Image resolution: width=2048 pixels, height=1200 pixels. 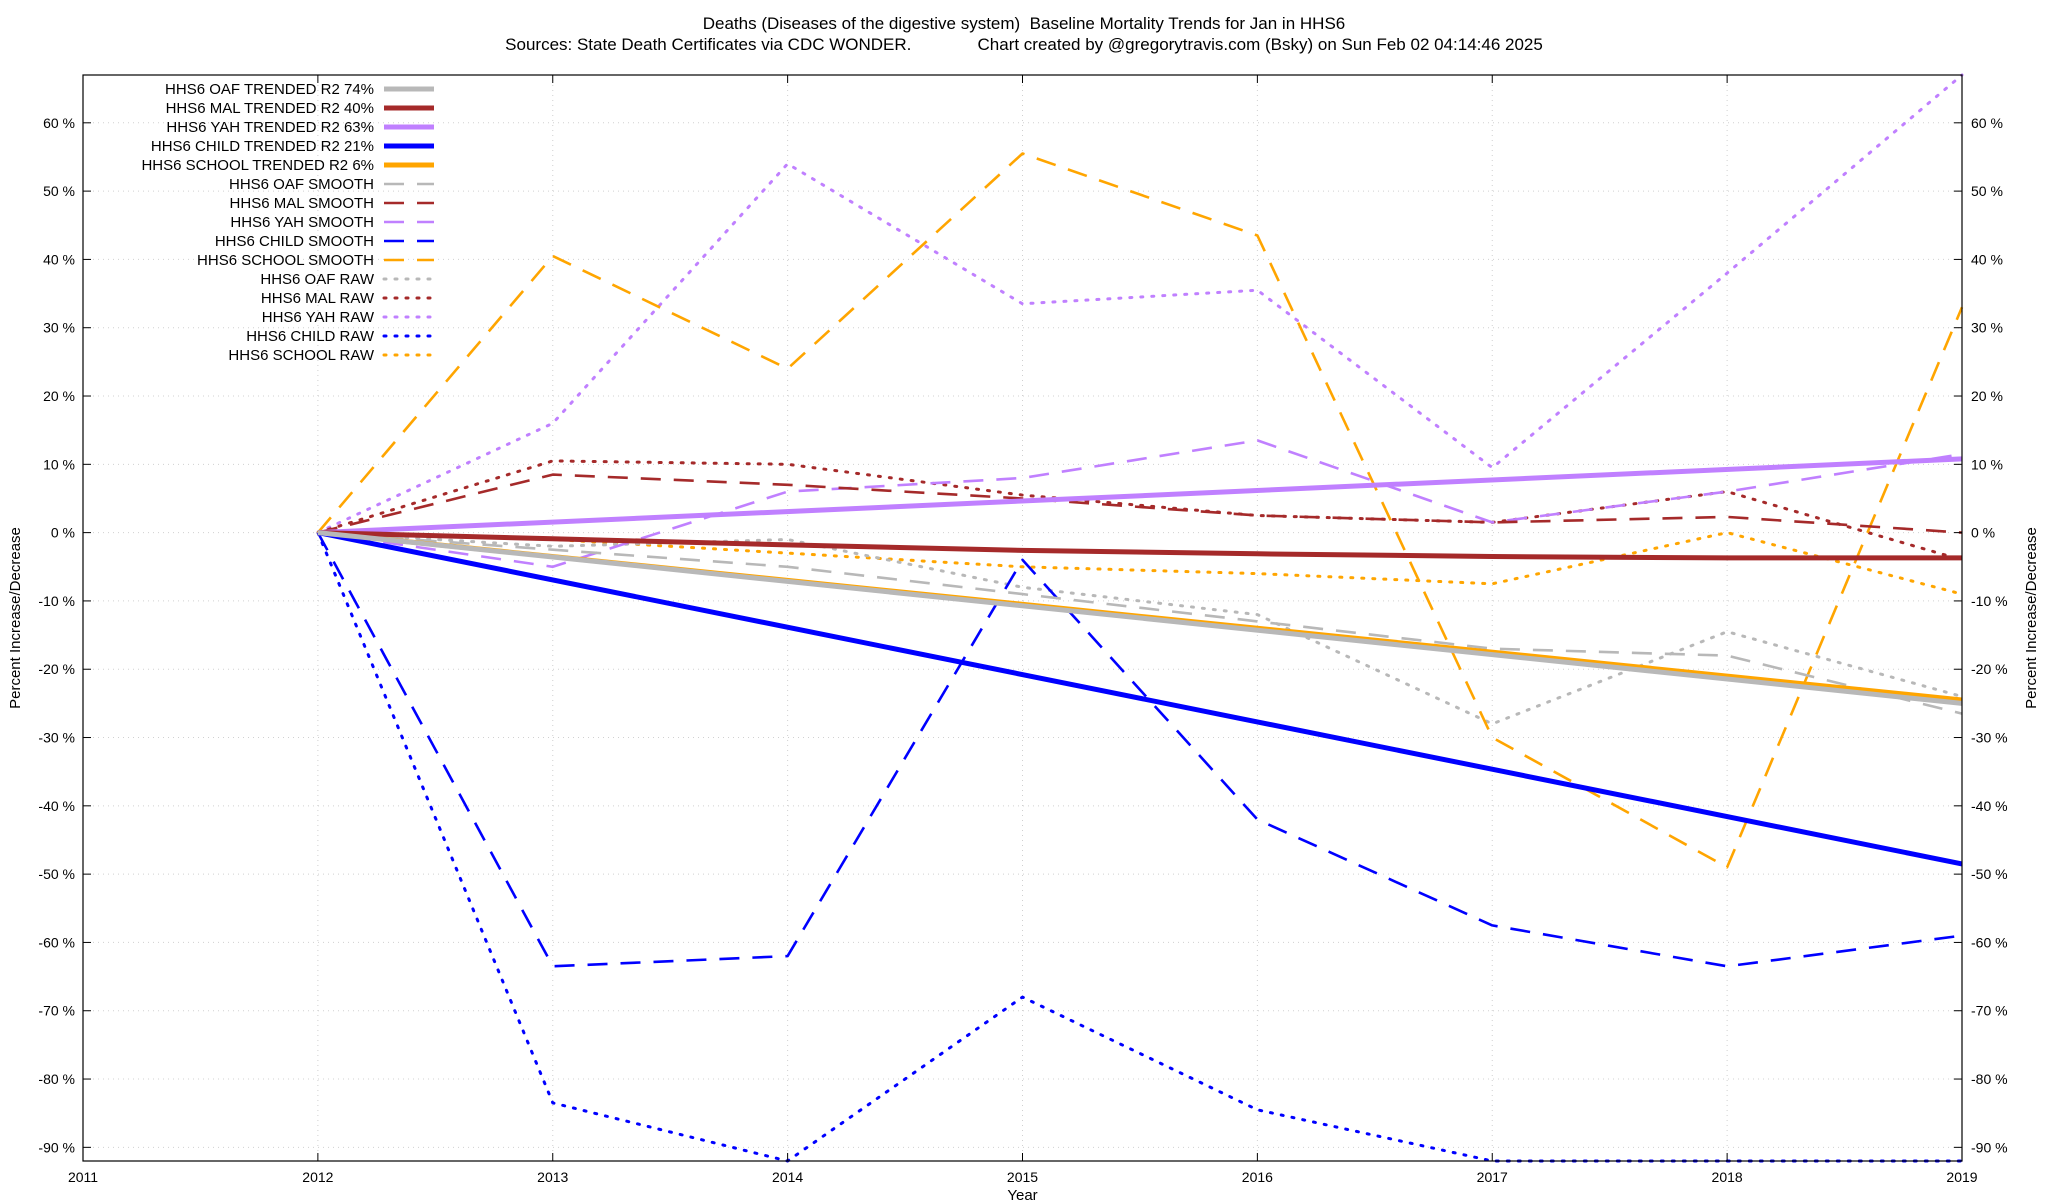 I want to click on y-tick-label-left: -80 %, so click(x=56, y=1079).